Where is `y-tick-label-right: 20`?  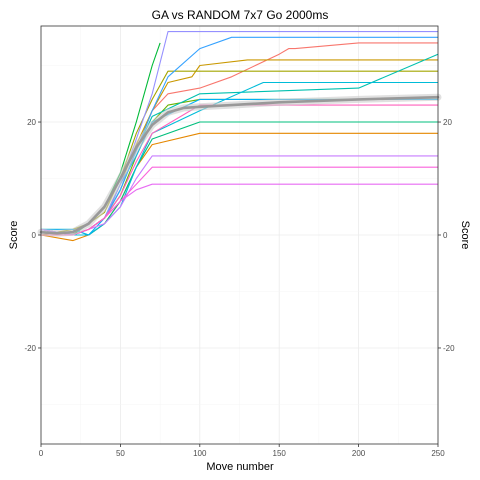 y-tick-label-right: 20 is located at coordinates (447, 122).